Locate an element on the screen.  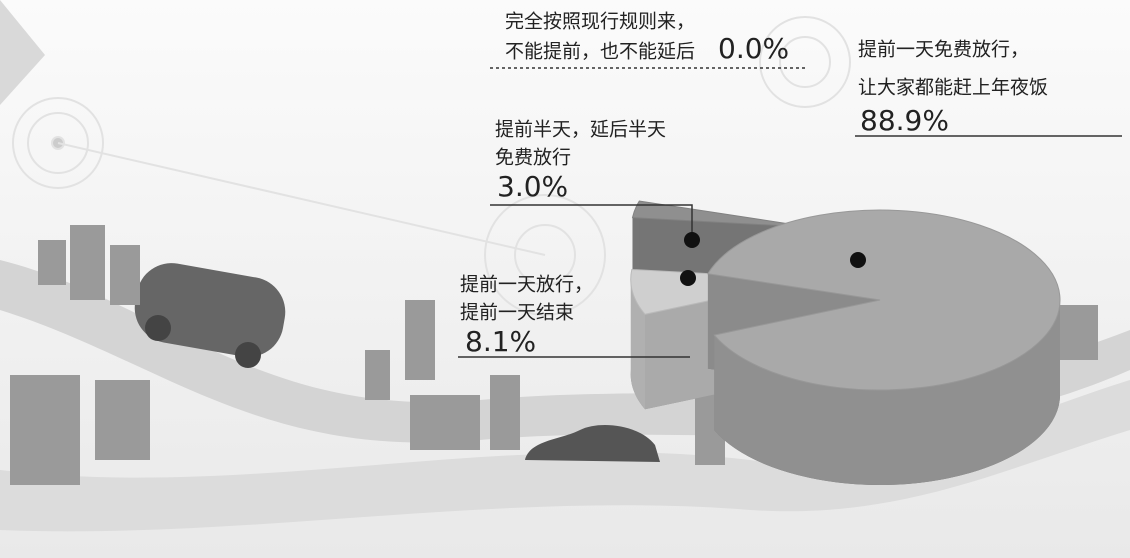
value-label: 0.0% is located at coordinates (753, 48).